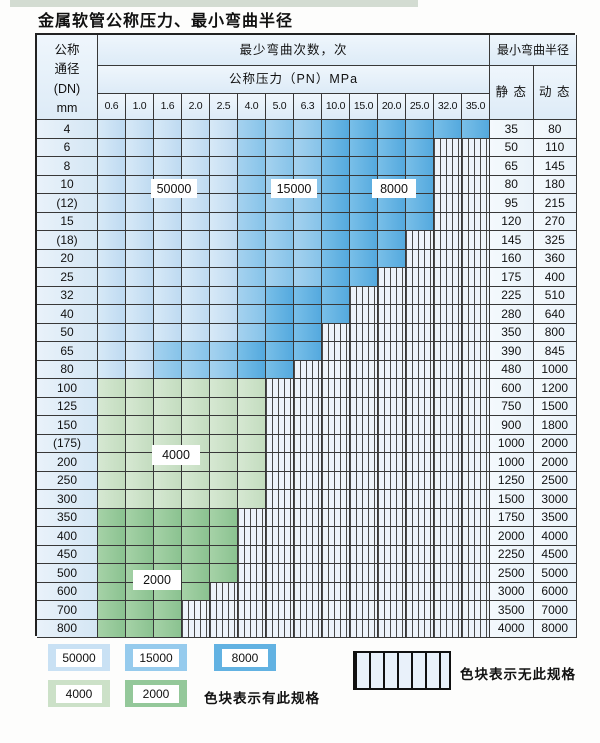  Describe the element at coordinates (67, 573) in the screenshot. I see `dn-cell: 500` at that location.